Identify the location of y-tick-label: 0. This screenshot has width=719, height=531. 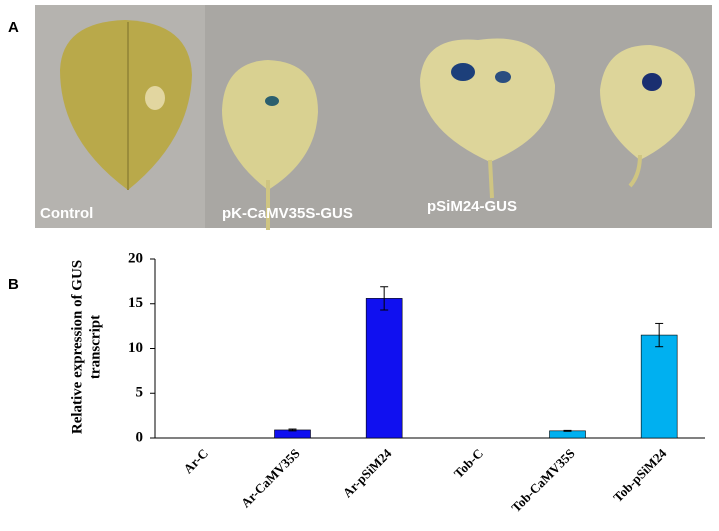
(140, 437).